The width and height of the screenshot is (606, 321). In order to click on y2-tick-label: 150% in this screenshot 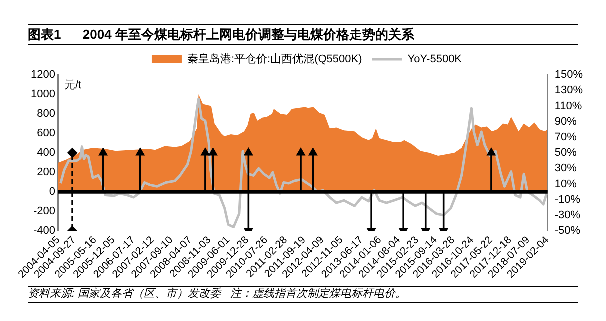, I will do `click(569, 75)`.